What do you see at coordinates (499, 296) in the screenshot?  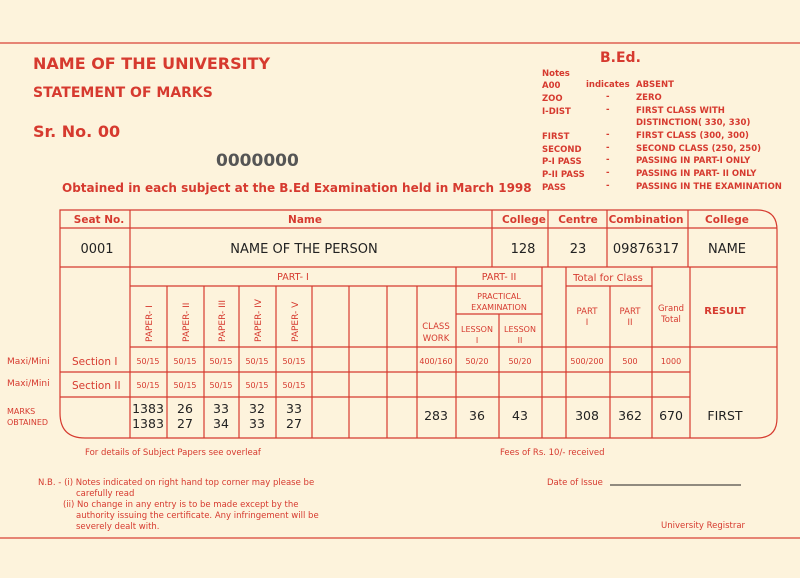 I see `practical-header: PRACTICAL` at bounding box center [499, 296].